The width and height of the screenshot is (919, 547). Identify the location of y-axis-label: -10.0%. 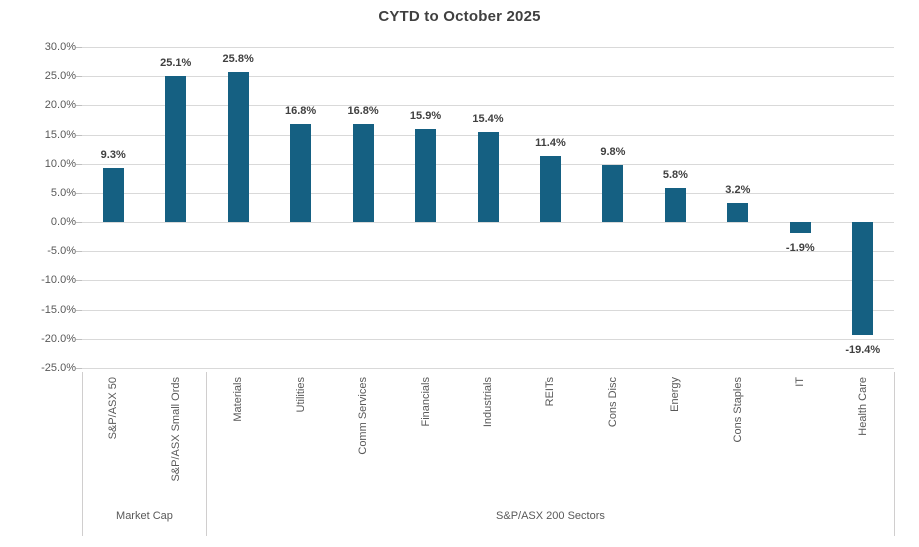
(58, 280).